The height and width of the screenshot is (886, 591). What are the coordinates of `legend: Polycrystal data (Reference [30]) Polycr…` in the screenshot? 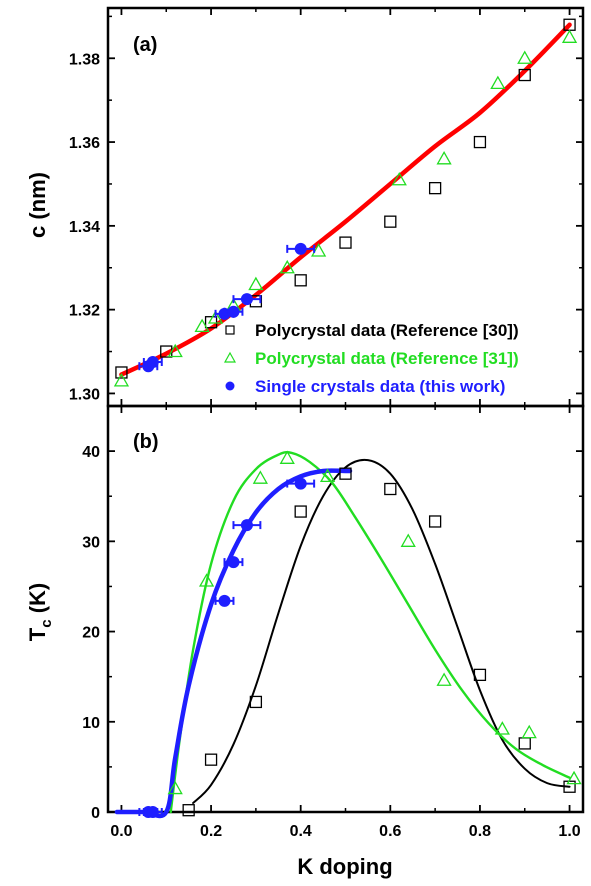 It's located at (371, 358).